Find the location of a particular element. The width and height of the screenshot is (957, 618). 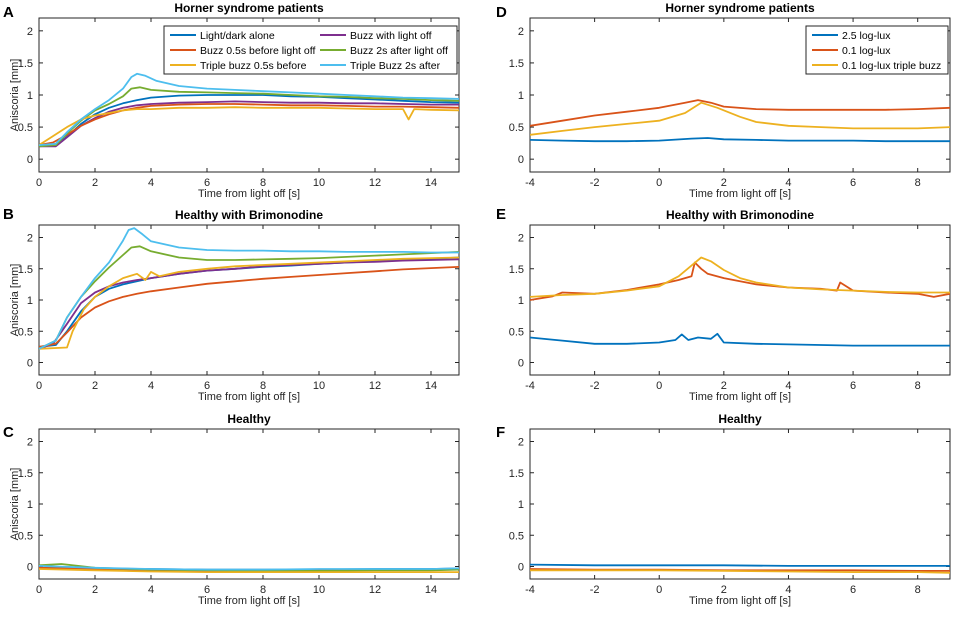

legend-label: Buzz 0.5s before light off is located at coordinates (257, 51).